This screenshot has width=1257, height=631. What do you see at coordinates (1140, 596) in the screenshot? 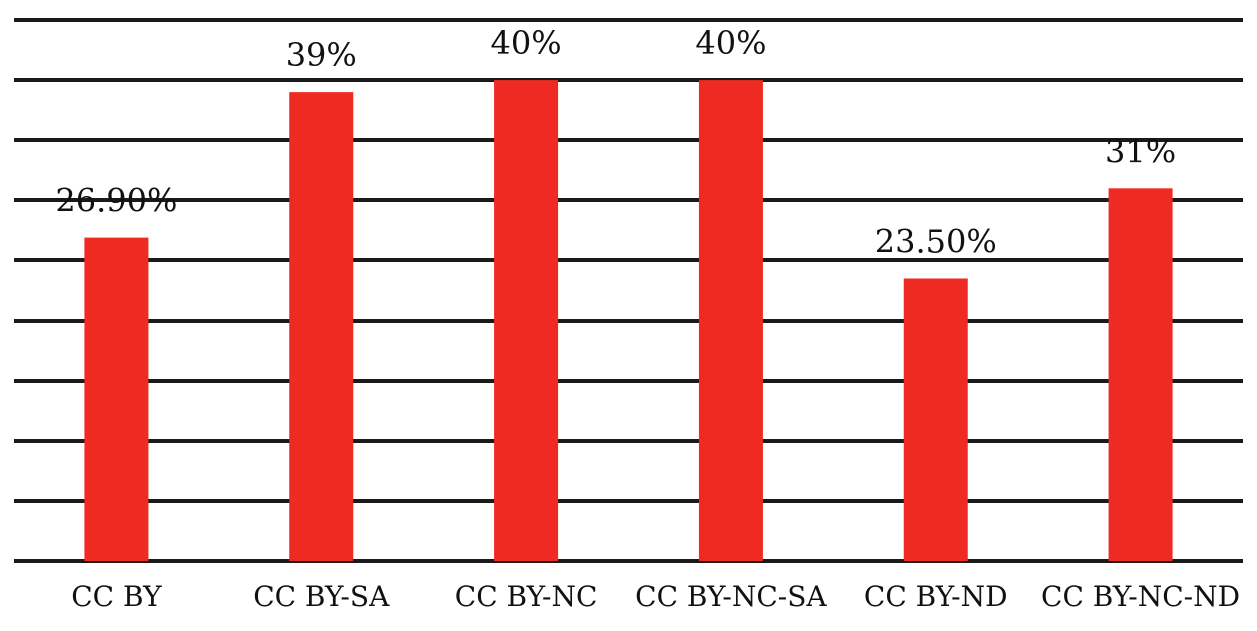
I see `x-tick-label: CC BY-NC-ND` at bounding box center [1140, 596].